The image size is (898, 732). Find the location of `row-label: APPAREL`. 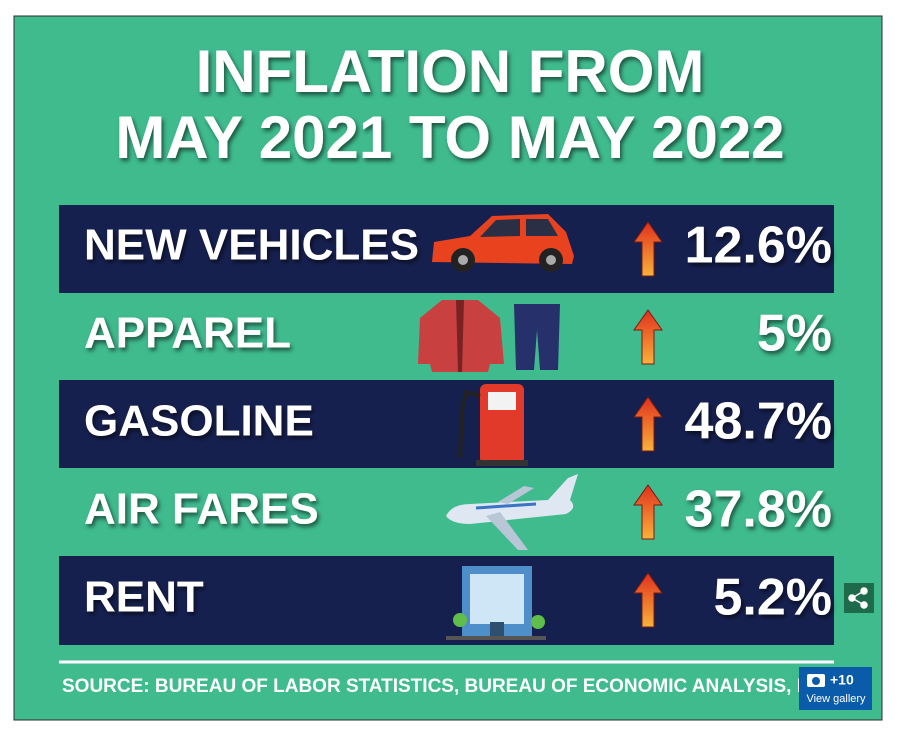

row-label: APPAREL is located at coordinates (187, 333).